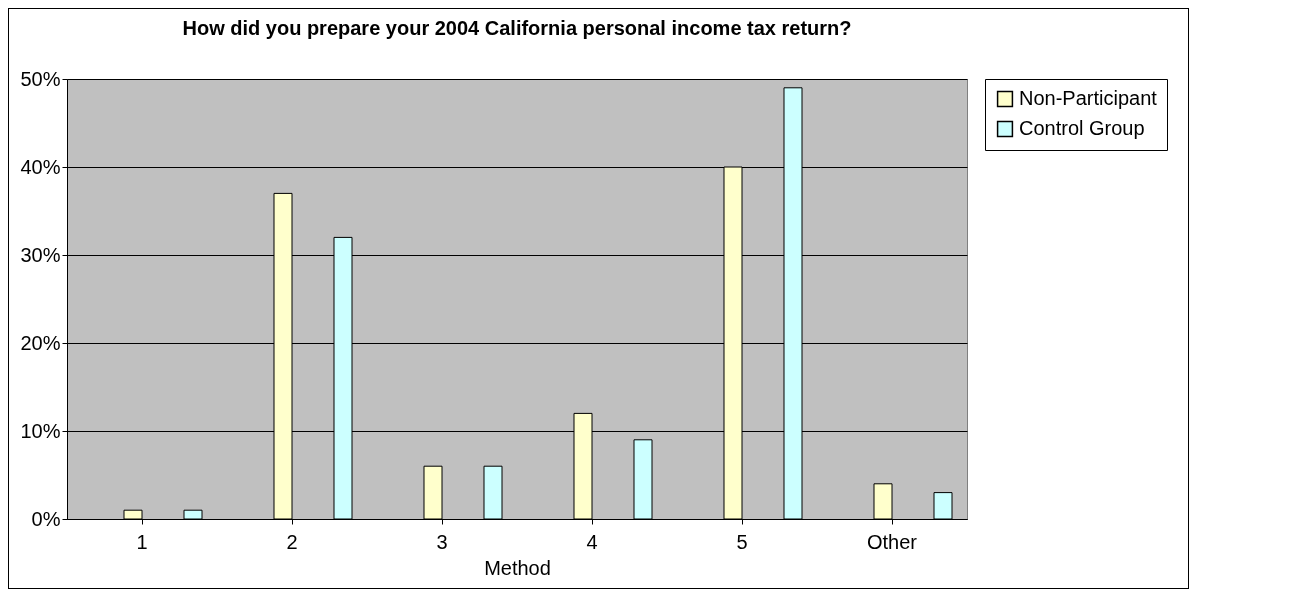  I want to click on y-tick-label: 30%, so click(40, 254).